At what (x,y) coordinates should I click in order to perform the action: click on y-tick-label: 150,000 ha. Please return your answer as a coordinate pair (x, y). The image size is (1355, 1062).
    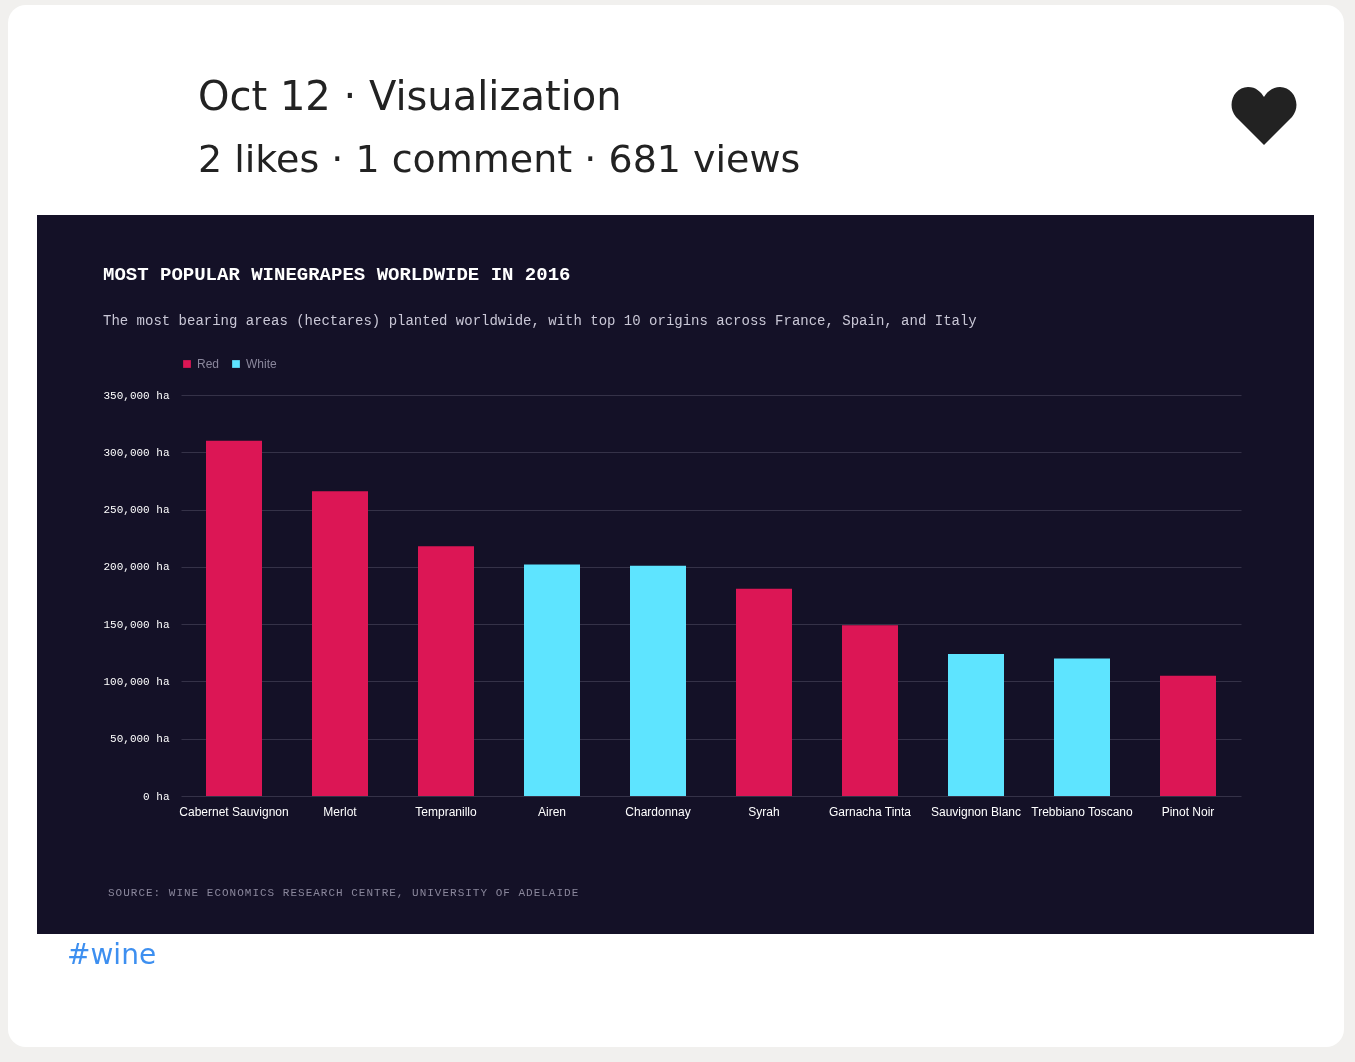
    Looking at the image, I should click on (136, 624).